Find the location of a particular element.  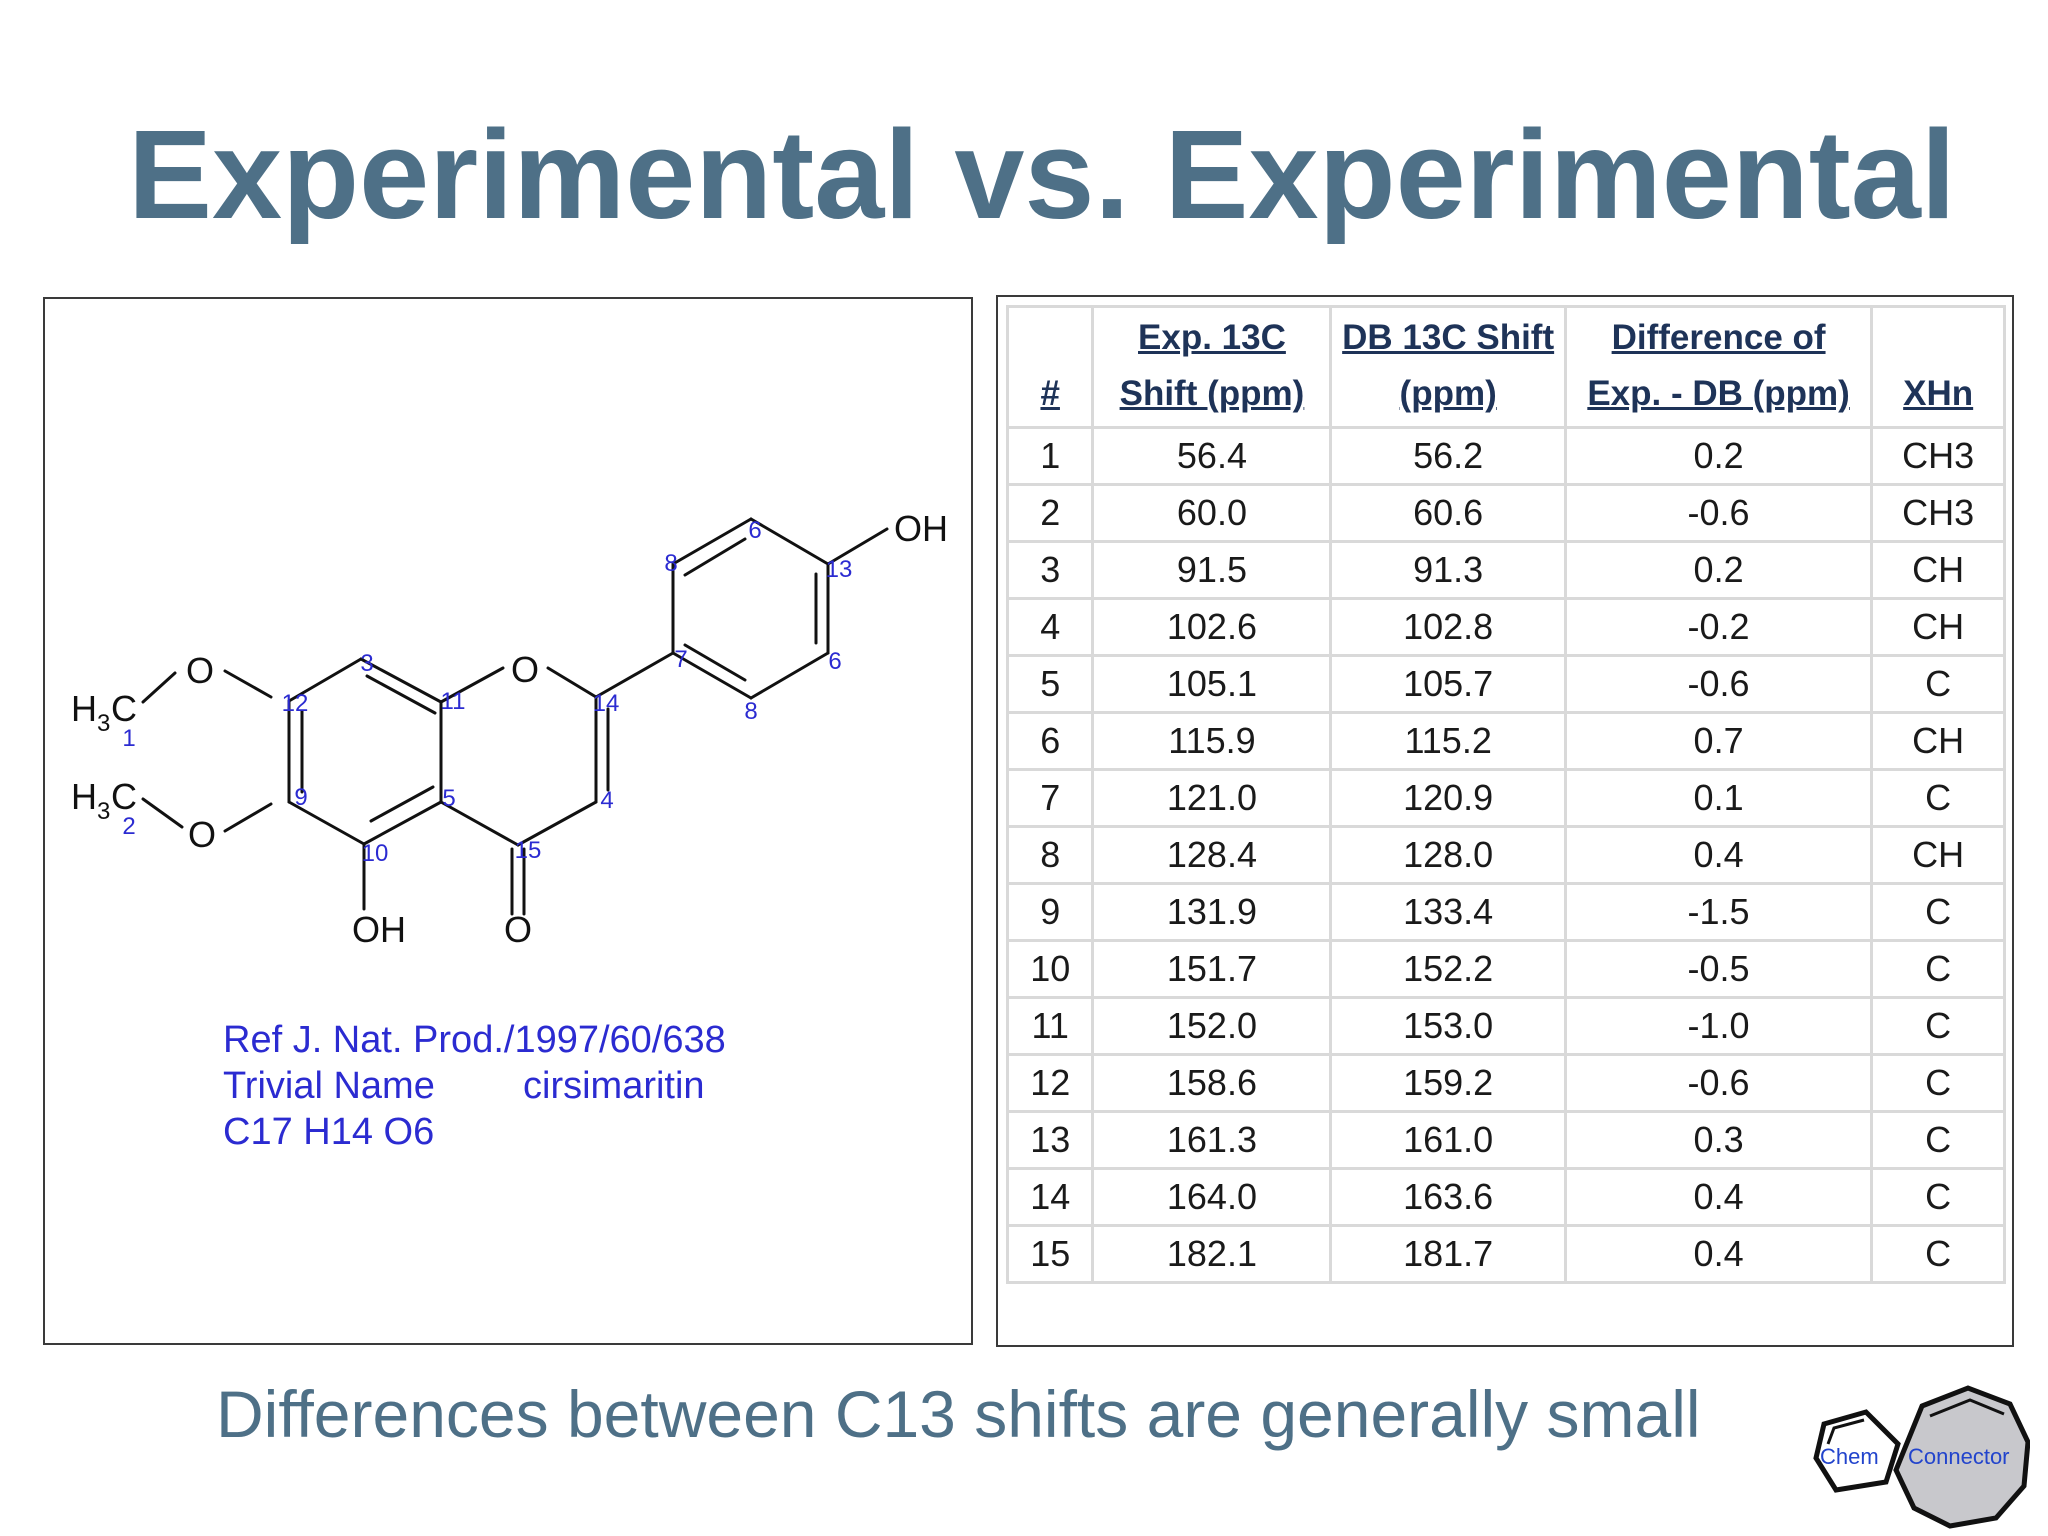

cell-diff: -0.5 is located at coordinates (1718, 969).